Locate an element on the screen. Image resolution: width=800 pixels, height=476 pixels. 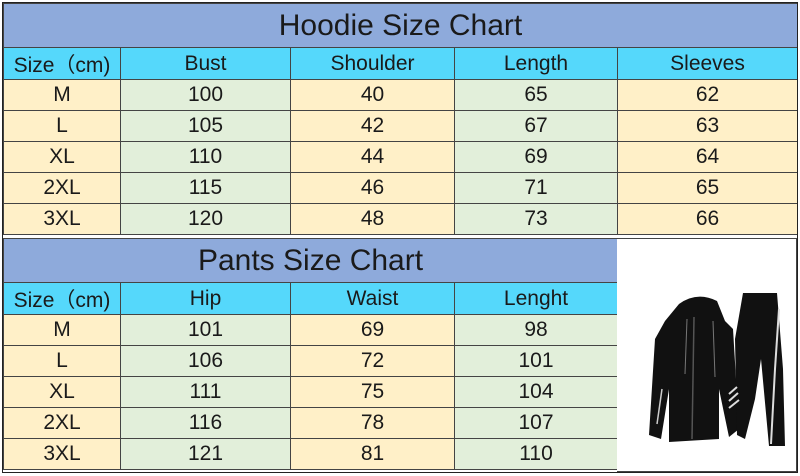
table-row: L 105 42 67 63 is located at coordinates (401, 126).